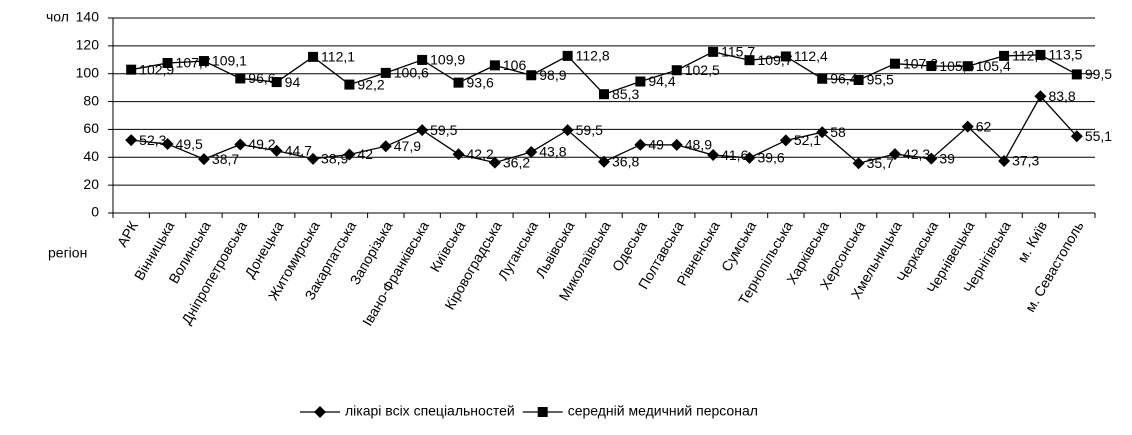 This screenshot has width=1132, height=435. I want to click on y-tick-label: 120, so click(88, 45).